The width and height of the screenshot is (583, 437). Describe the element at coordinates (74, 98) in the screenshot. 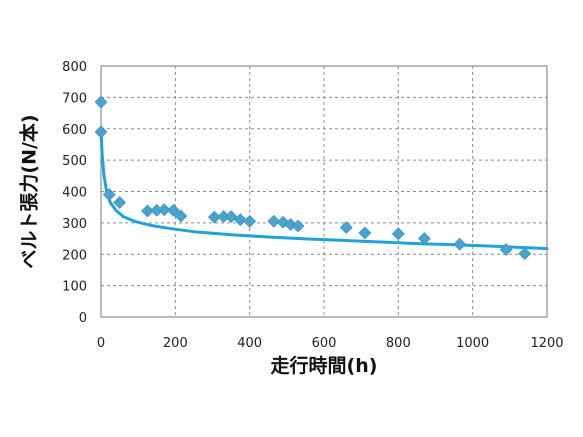

I see `y-tick-label: 700` at that location.